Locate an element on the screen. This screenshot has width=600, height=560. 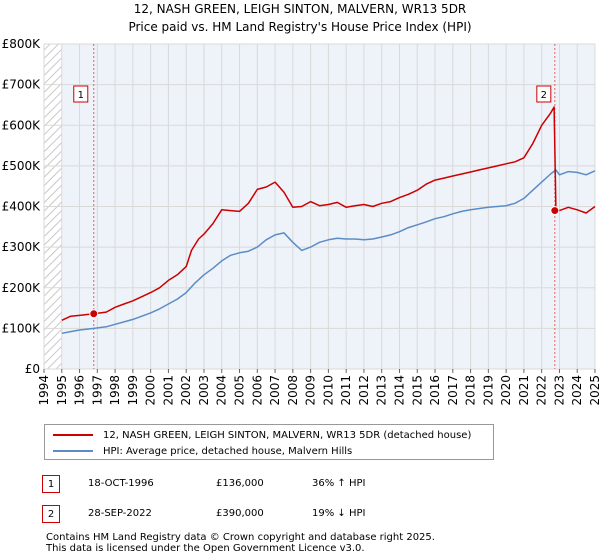
x-tick-label: 2010 is located at coordinates (328, 390).